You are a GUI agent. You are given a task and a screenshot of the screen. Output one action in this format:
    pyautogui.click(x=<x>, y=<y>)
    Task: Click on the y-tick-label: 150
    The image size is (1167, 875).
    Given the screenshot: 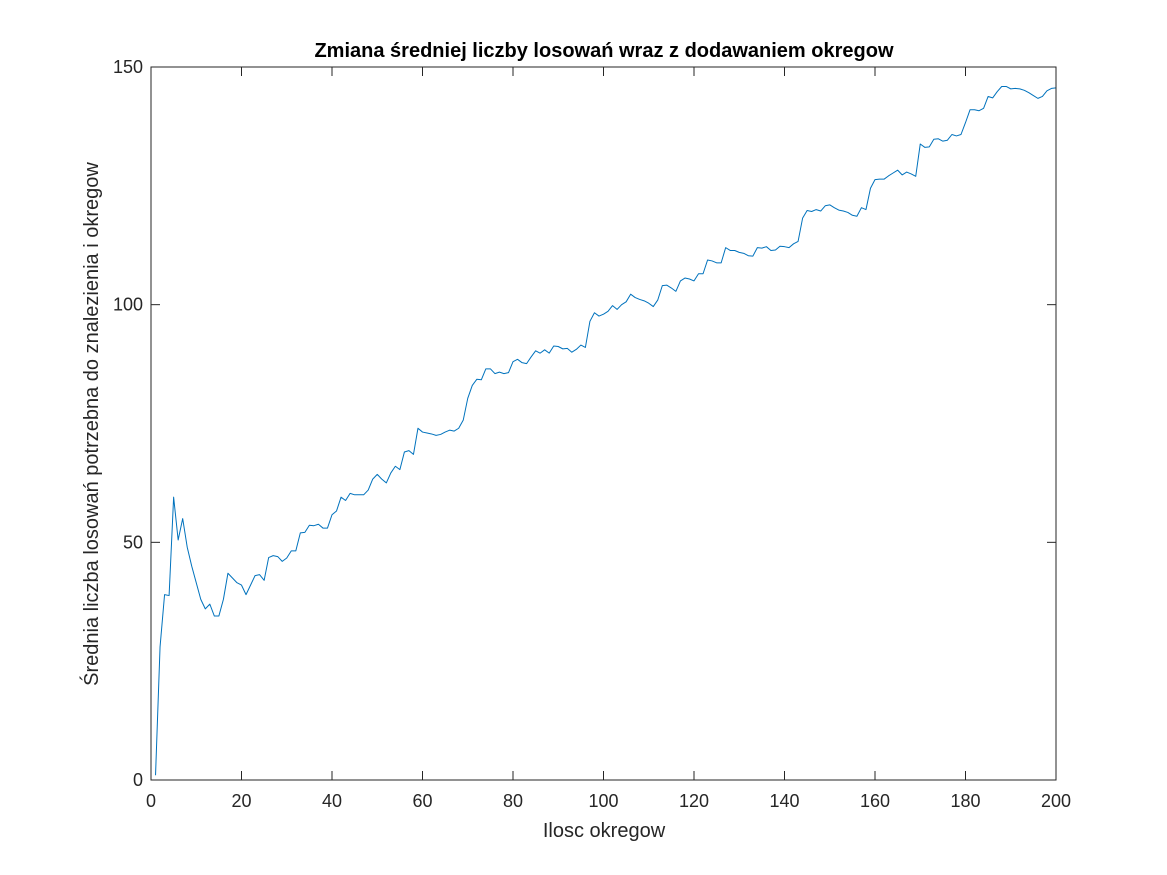 What is the action you would take?
    pyautogui.click(x=128, y=67)
    